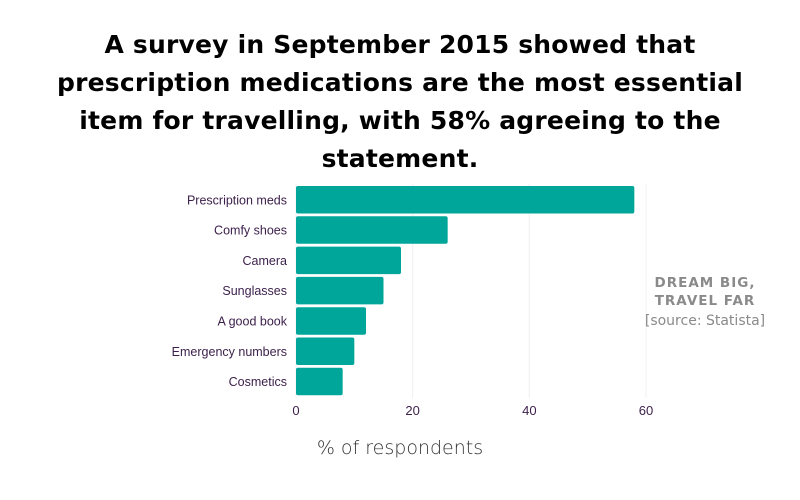 The image size is (800, 500). What do you see at coordinates (252, 321) in the screenshot?
I see `category-label: A good book` at bounding box center [252, 321].